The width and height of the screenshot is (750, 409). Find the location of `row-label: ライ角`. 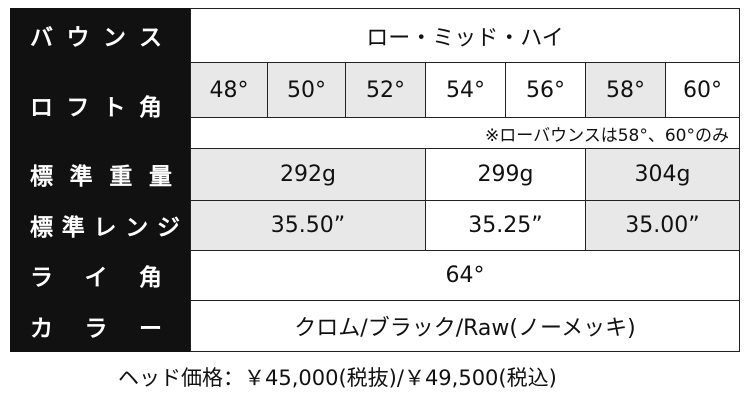

row-label: ライ角 is located at coordinates (96, 278).